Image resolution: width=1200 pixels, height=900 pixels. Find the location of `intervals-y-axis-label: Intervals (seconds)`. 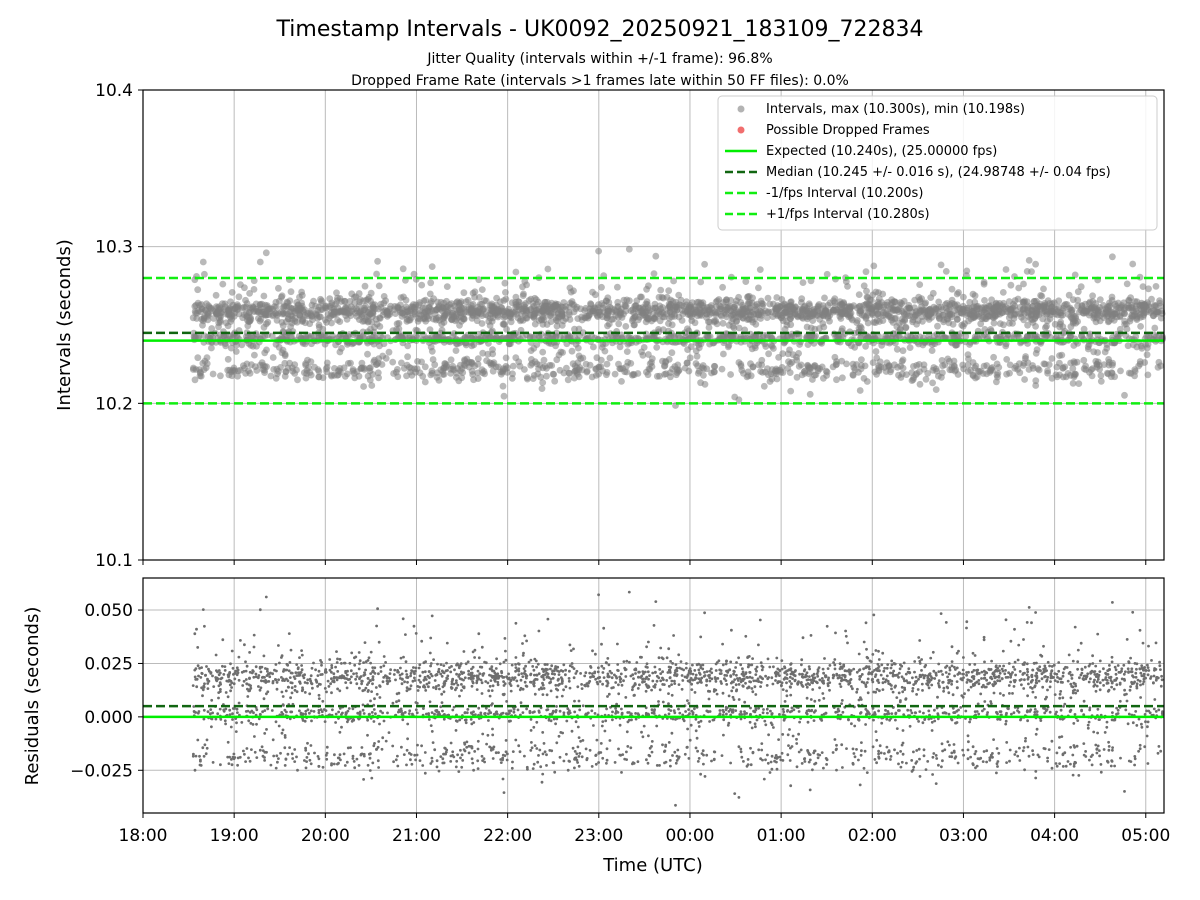

intervals-y-axis-label: Intervals (seconds) is located at coordinates (64, 325).